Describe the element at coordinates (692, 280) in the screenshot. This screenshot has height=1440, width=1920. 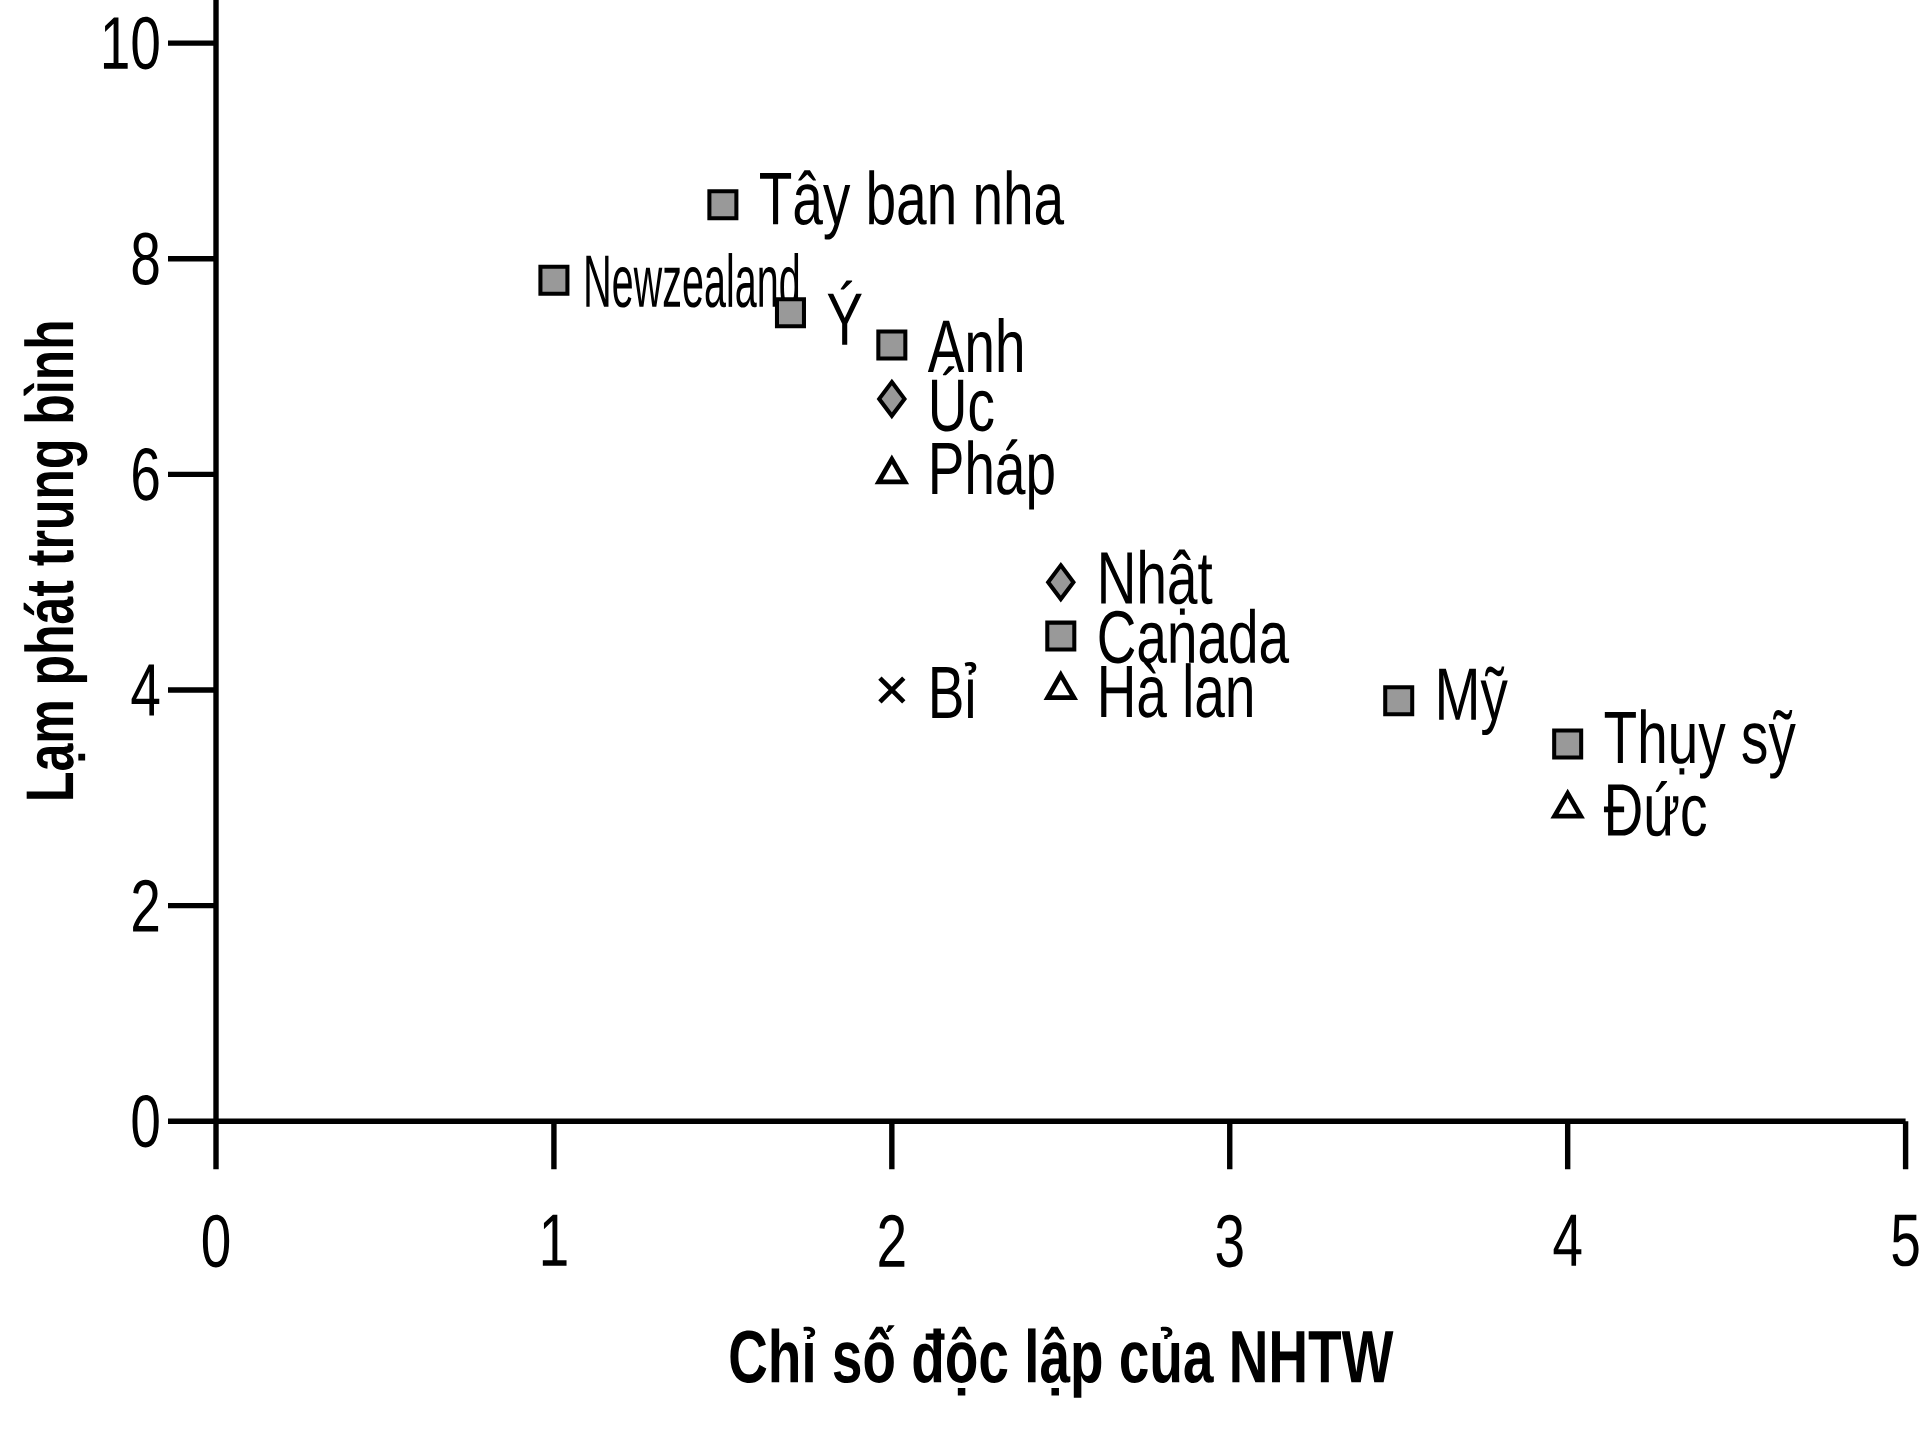
I see `annotation: Newzealand` at that location.